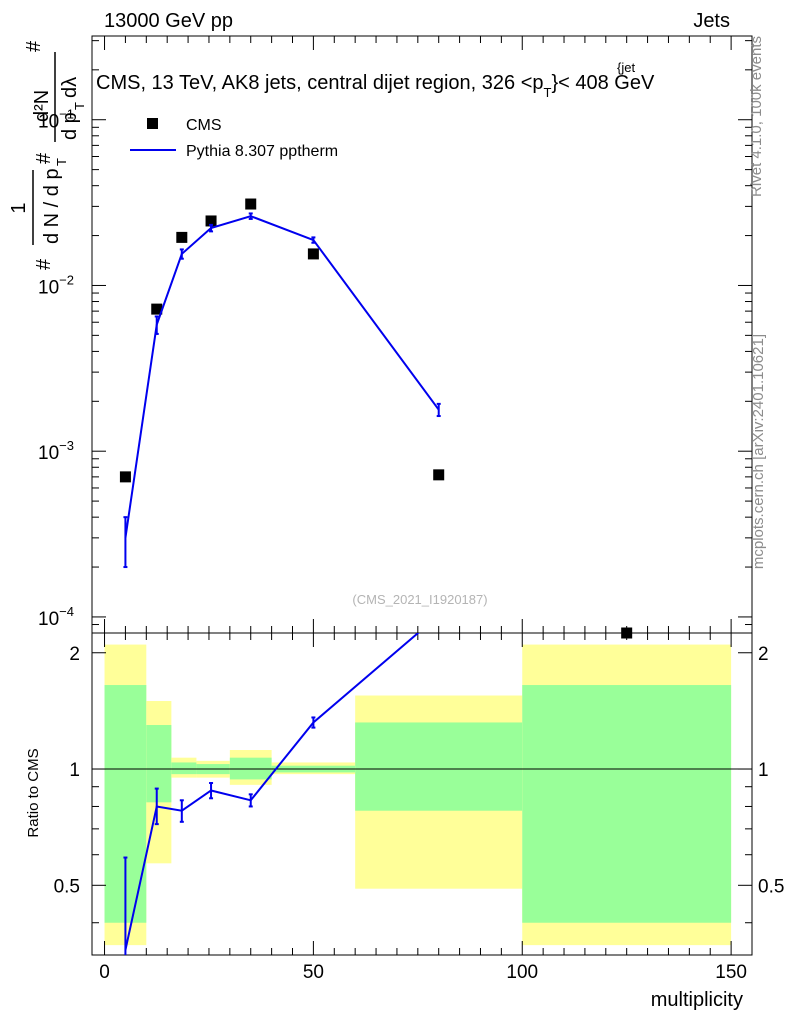  Describe the element at coordinates (61, 162) in the screenshot. I see `y-label-T1: T` at that location.